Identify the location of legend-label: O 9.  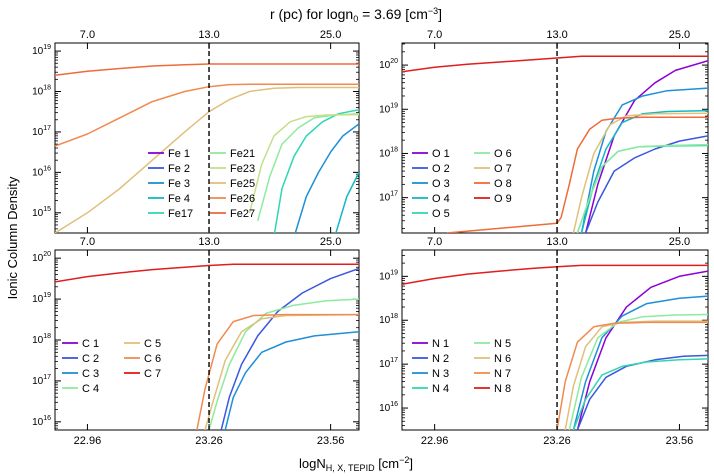
(503, 199).